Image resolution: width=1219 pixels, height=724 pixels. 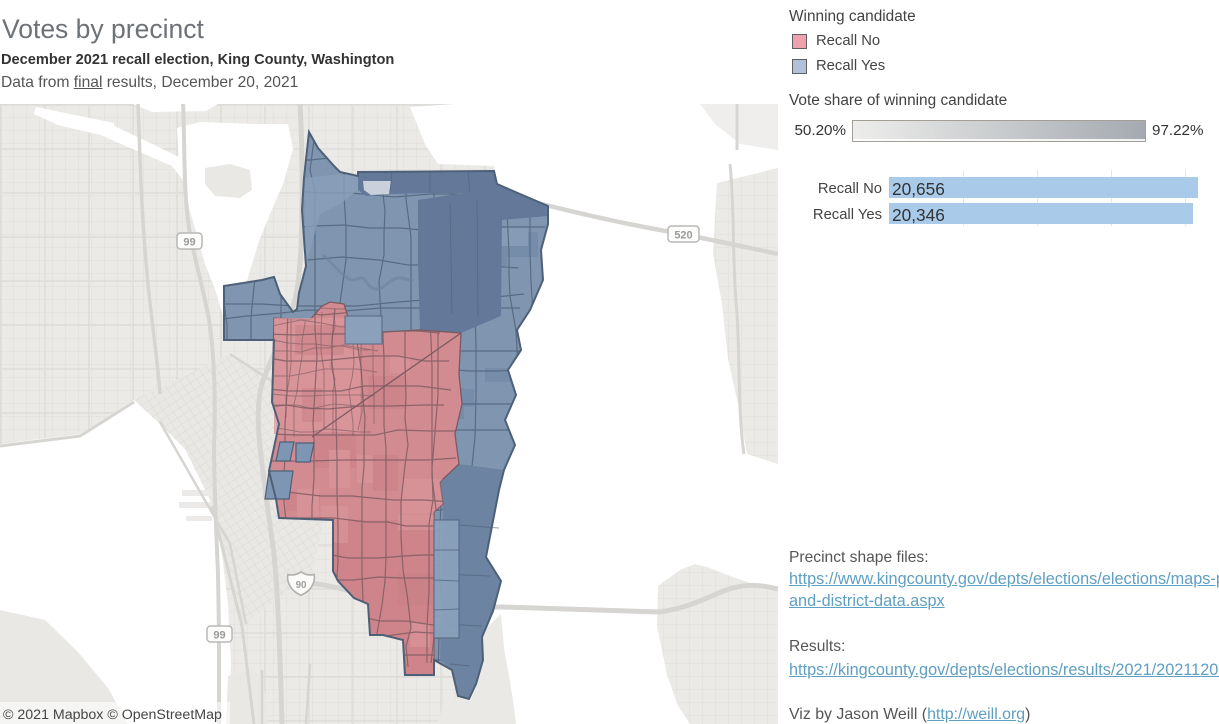 I want to click on svg-text: © 2021 Mapbox © OpenStreetMap, so click(x=112, y=715).